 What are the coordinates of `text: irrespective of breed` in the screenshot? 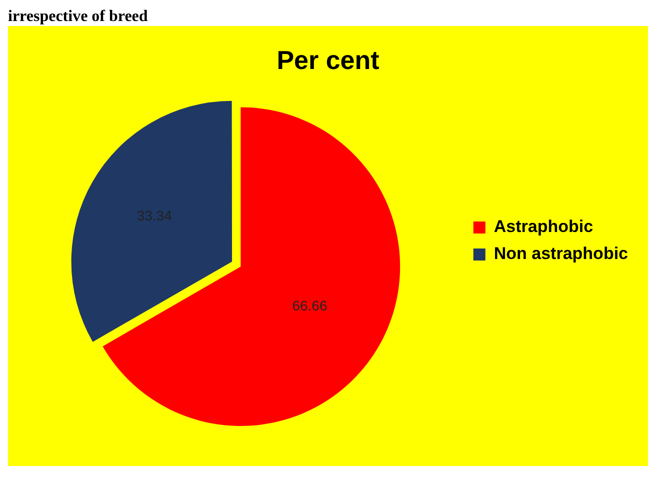 It's located at (78, 17).